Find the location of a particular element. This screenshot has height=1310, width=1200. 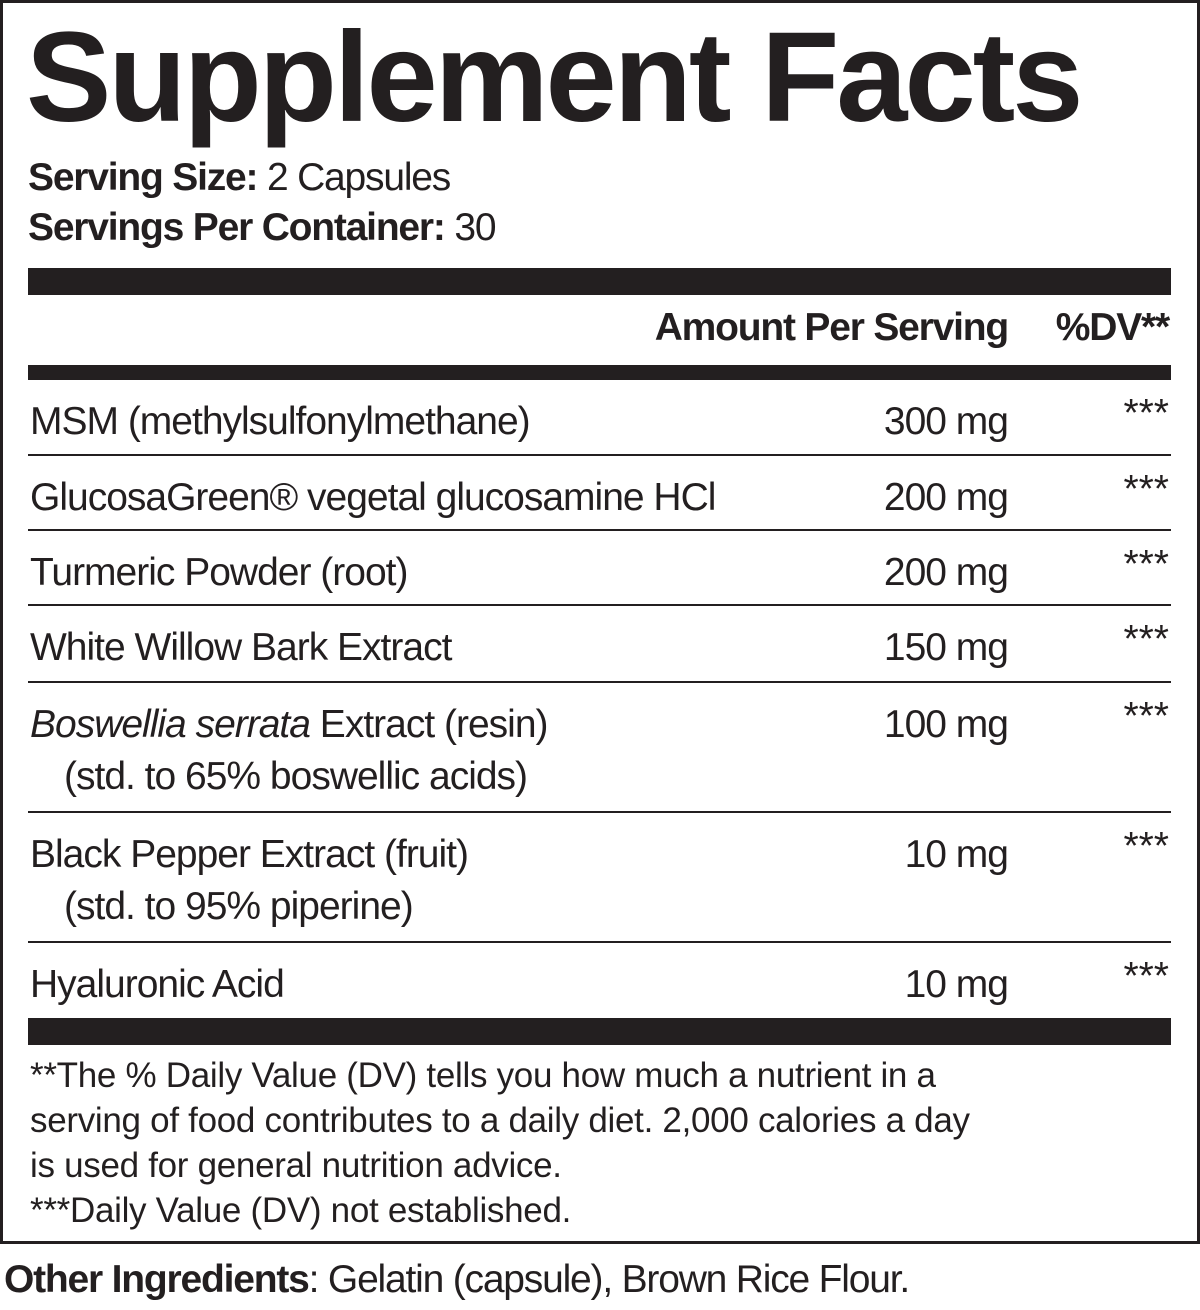

ingredient-name-italic: Boswellia serrata is located at coordinates (170, 724).